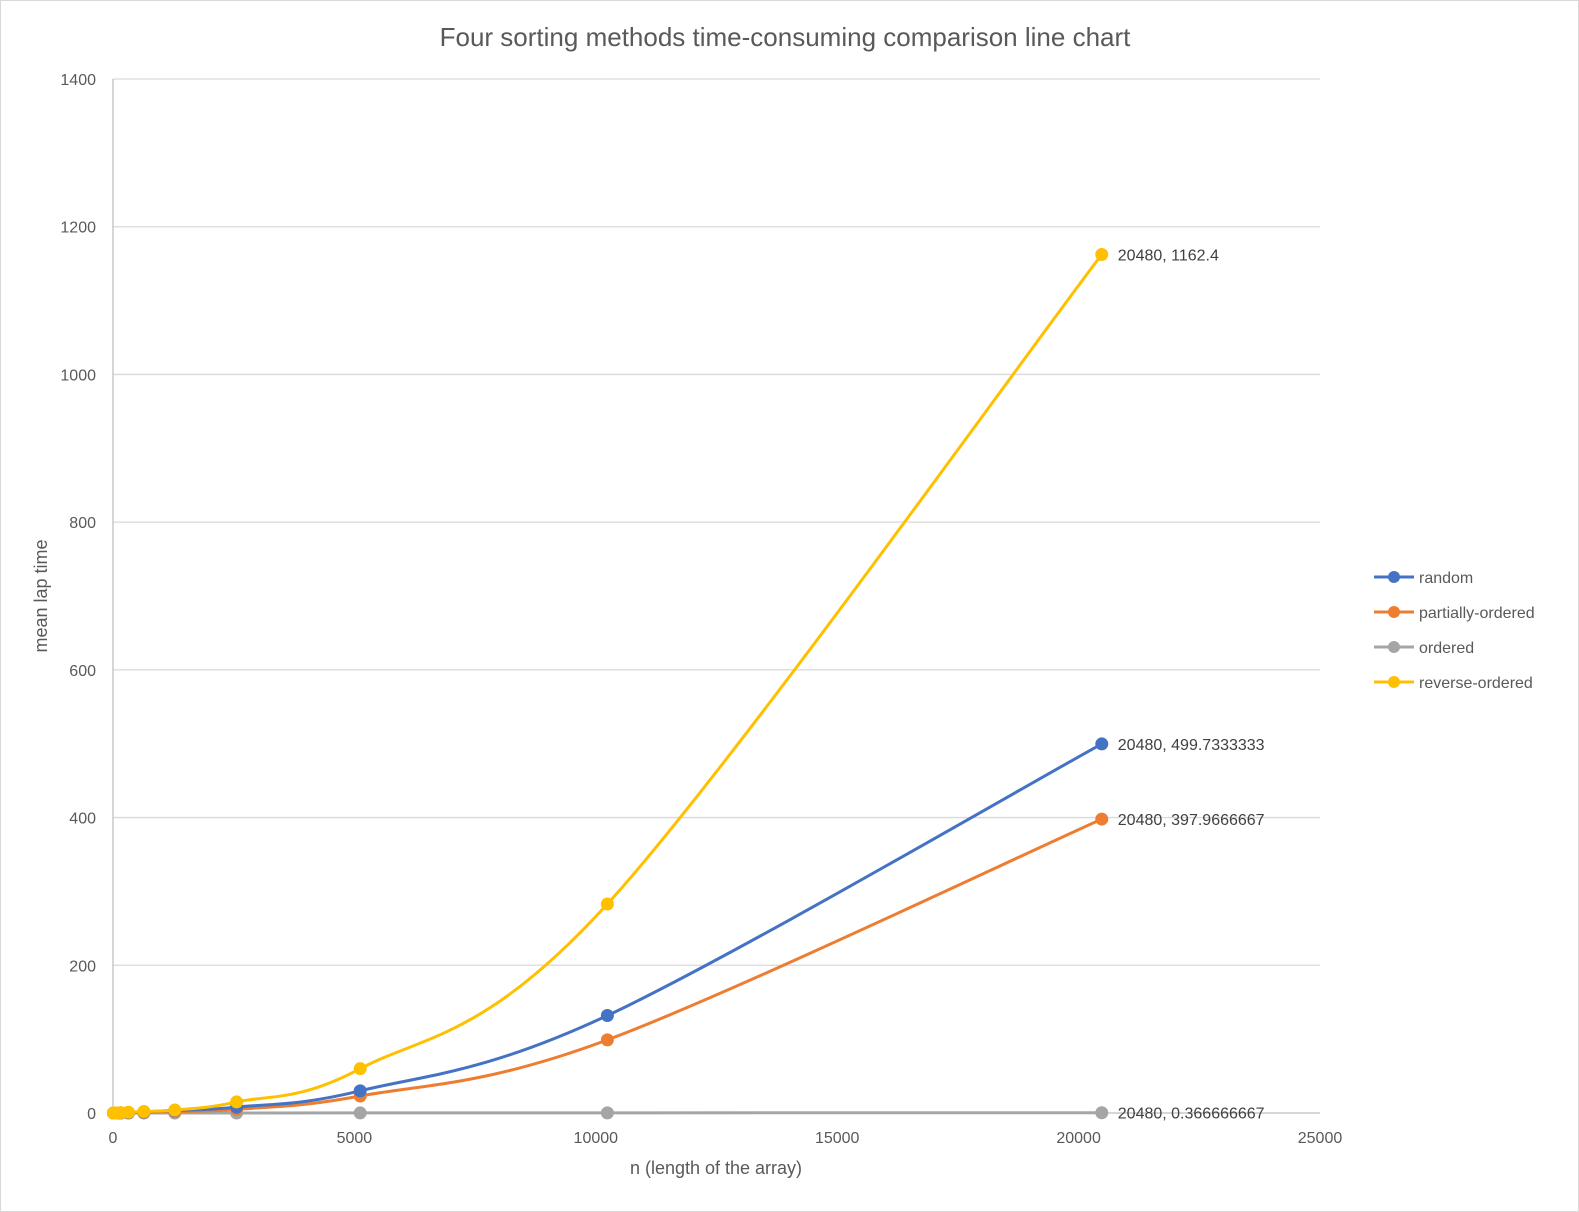  Describe the element at coordinates (1191, 1114) in the screenshot. I see `data-label: 20480, 0.366666667` at that location.